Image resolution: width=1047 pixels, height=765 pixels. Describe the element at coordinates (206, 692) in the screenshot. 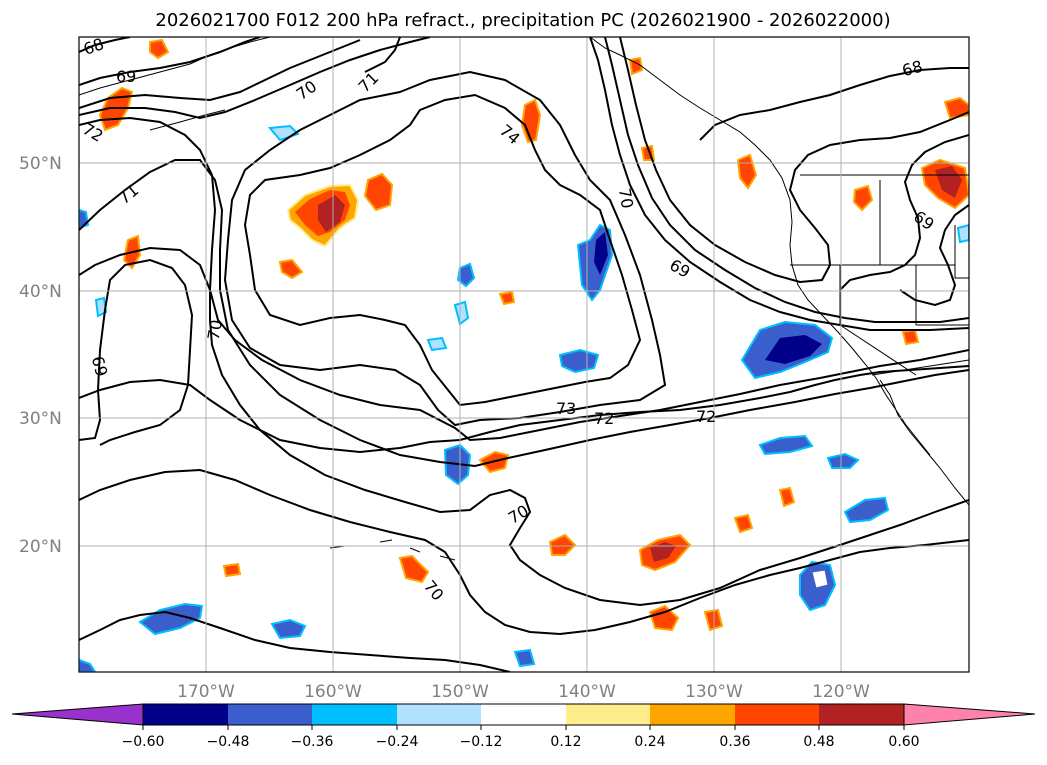

I see `lon-label: 170°W` at that location.